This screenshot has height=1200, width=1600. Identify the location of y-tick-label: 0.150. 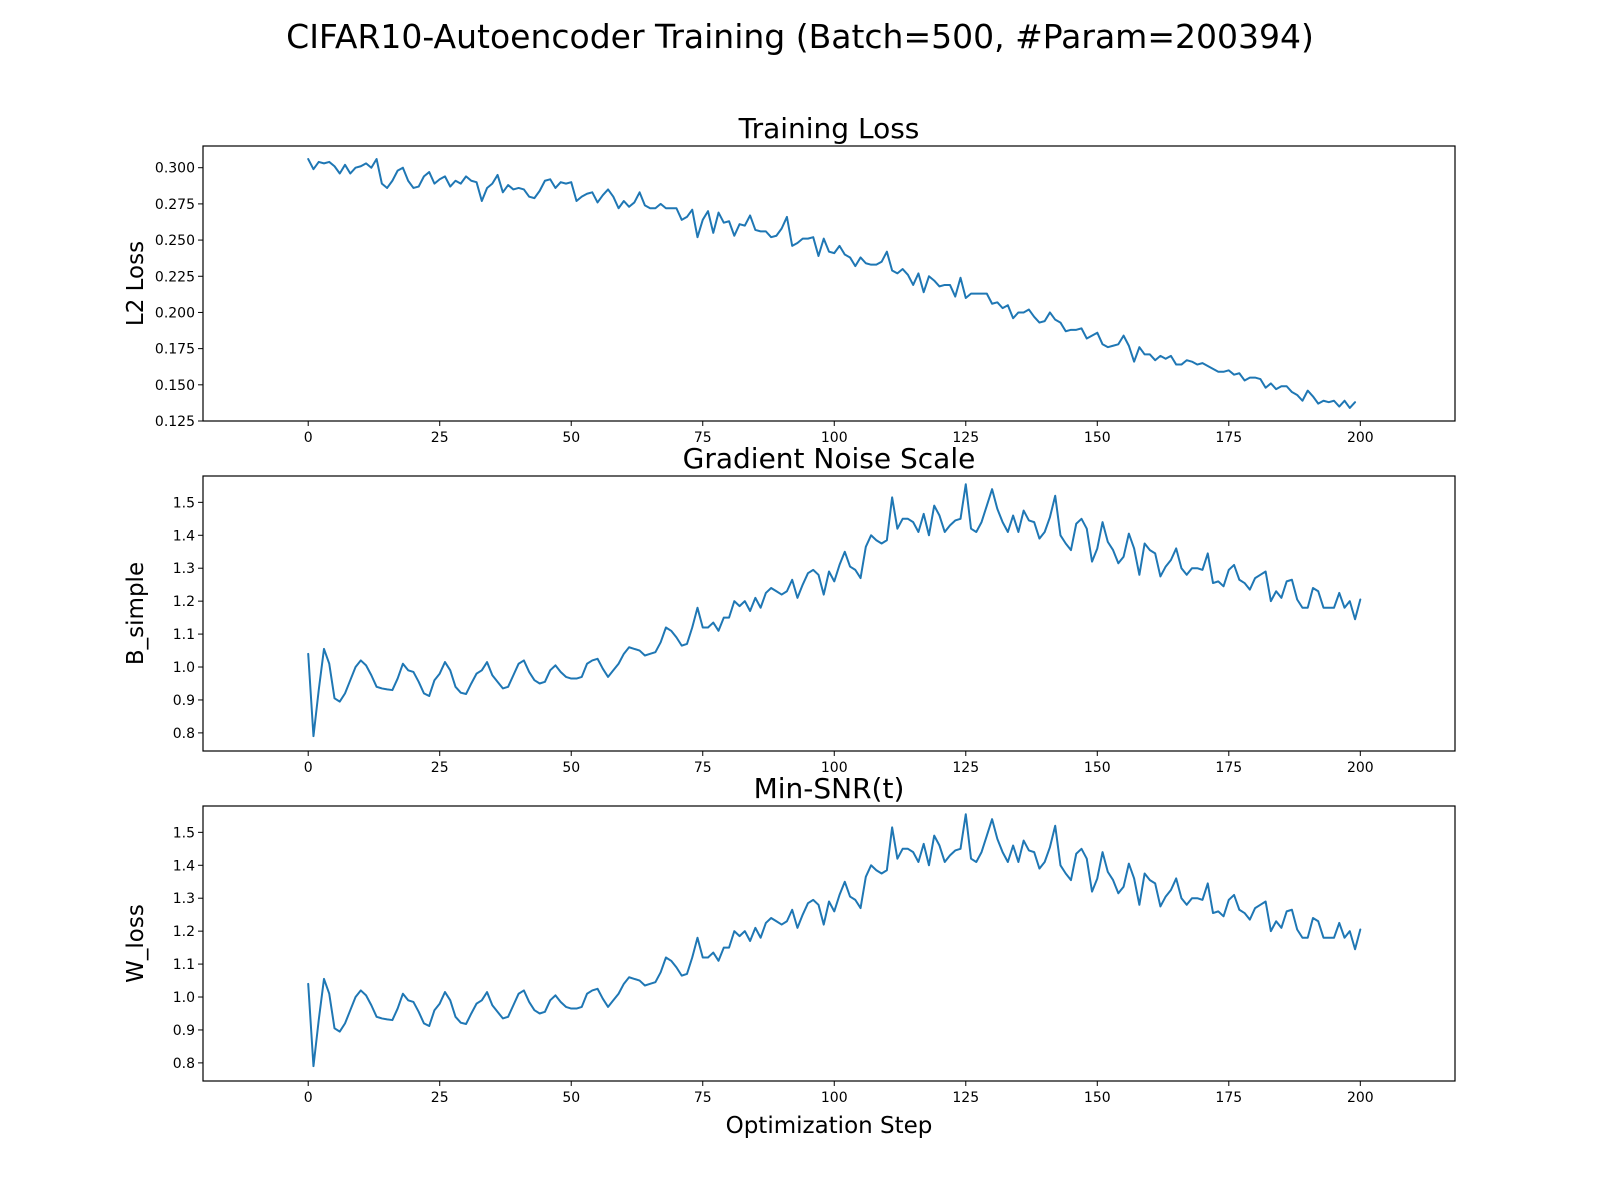
(175, 386).